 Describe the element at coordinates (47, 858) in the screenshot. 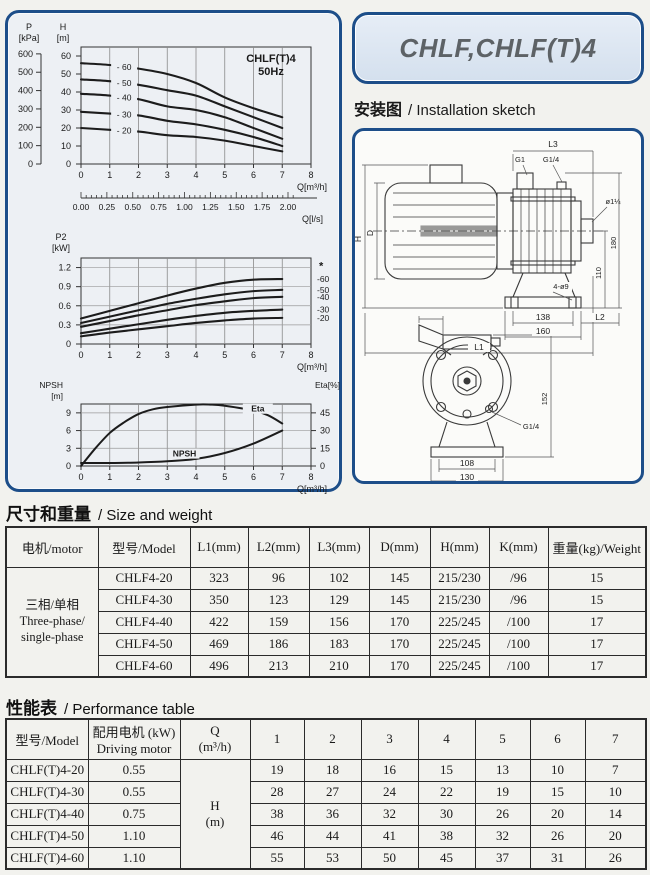

I see `model-cell: CHLF(T)4-60` at that location.